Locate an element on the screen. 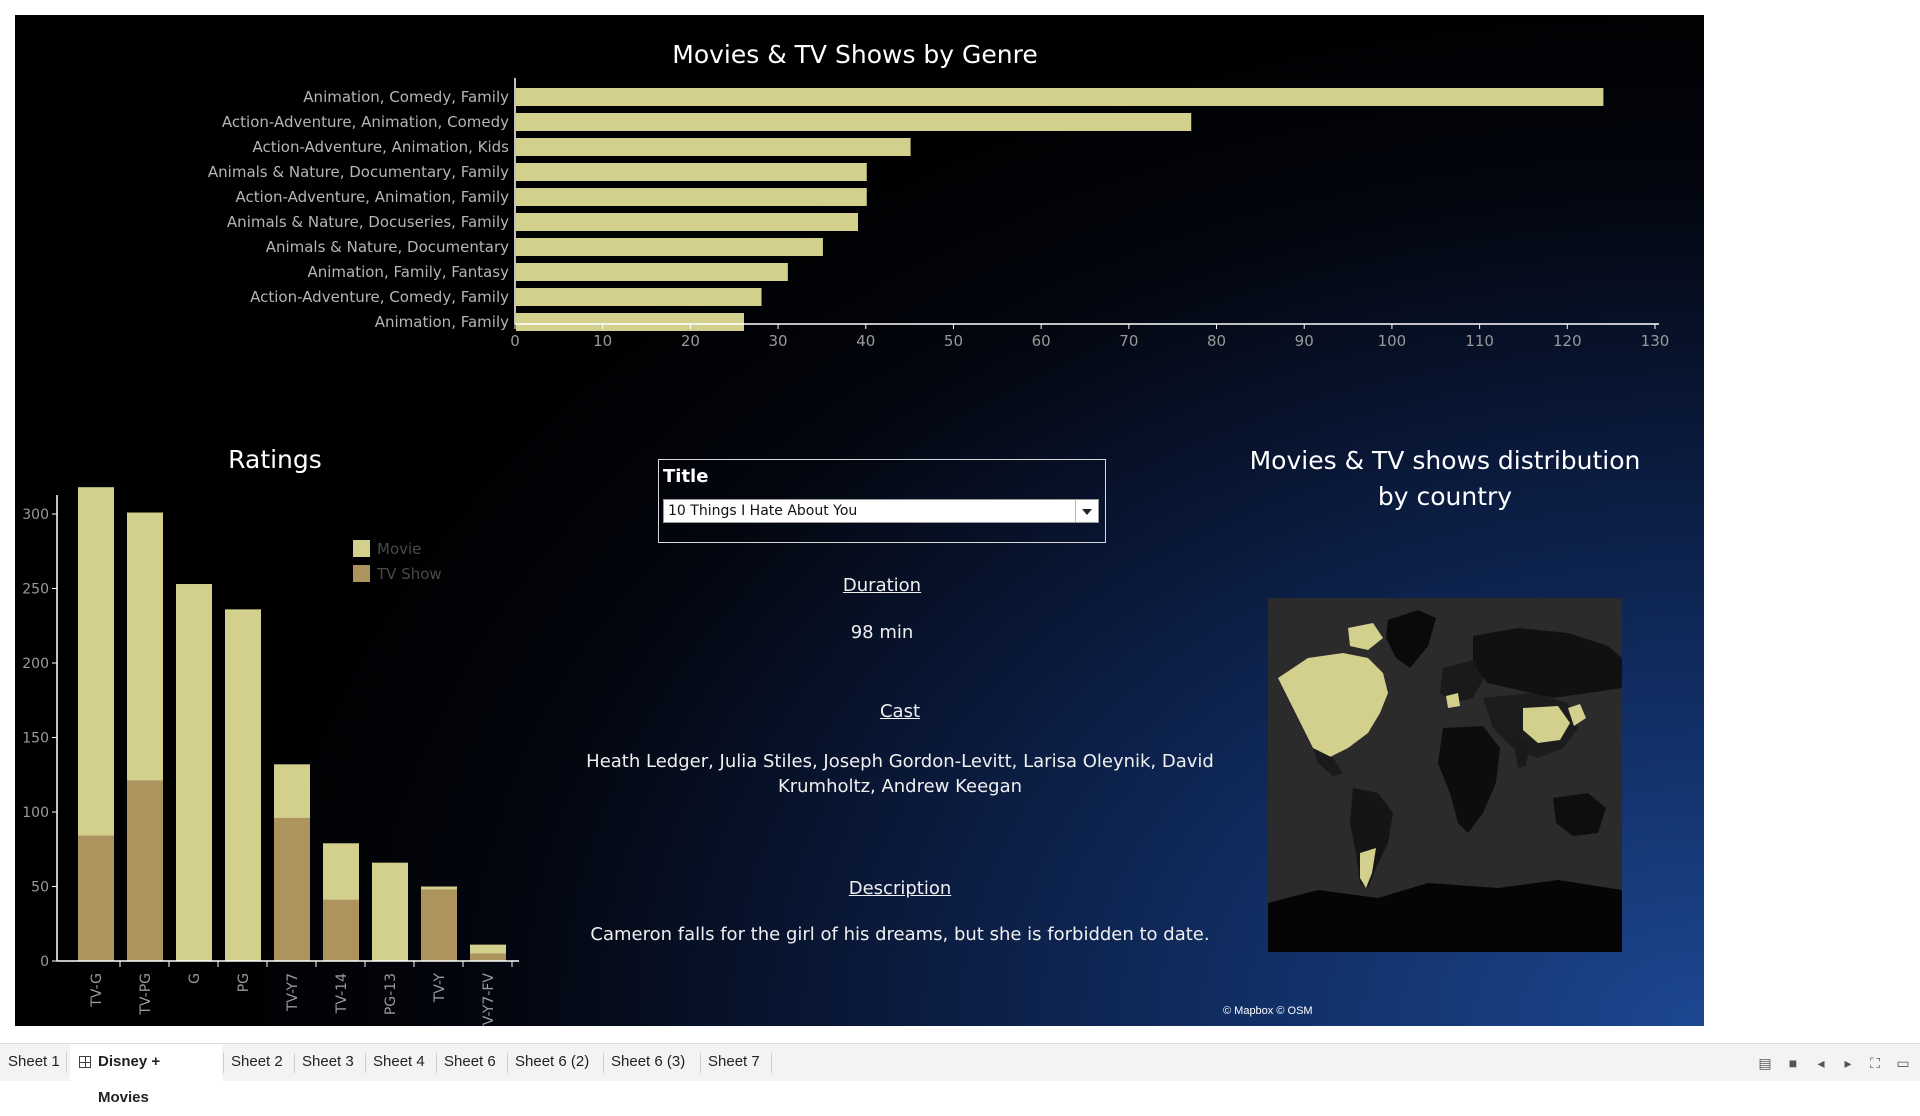 The image size is (1920, 1116). tab-sheet-6-3: Sheet 6 (3) is located at coordinates (648, 1061).